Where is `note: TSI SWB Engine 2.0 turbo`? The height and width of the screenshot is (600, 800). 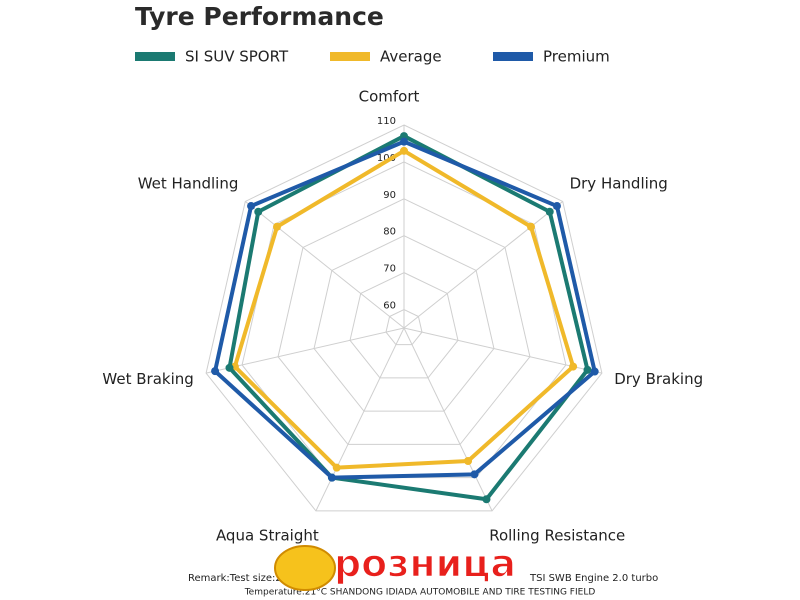 note: TSI SWB Engine 2.0 turbo is located at coordinates (593, 578).